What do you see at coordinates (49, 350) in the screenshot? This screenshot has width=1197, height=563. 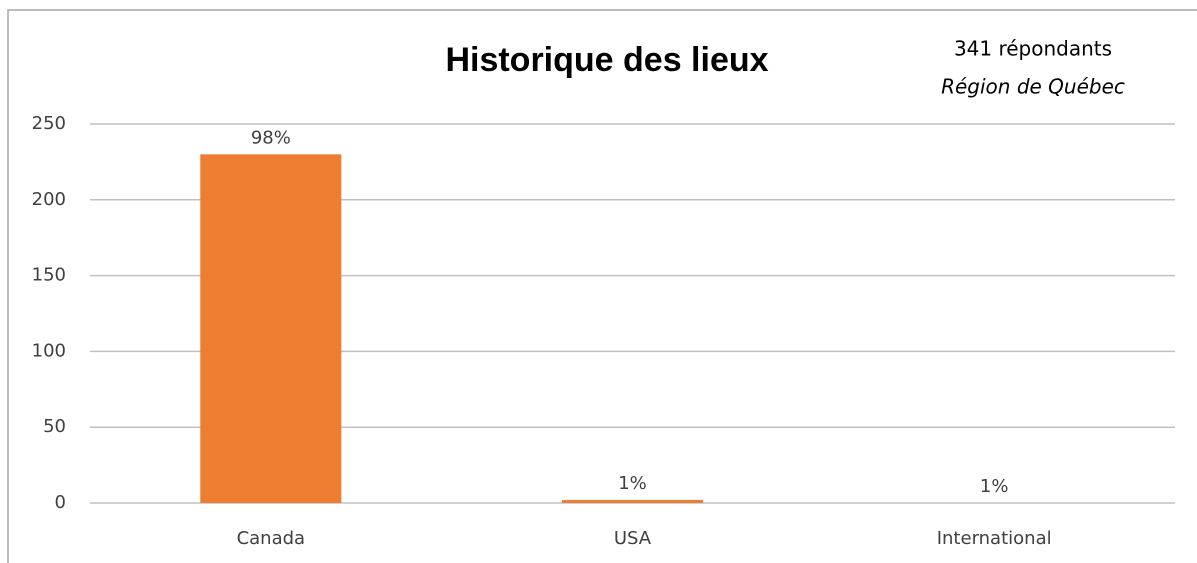 I see `y-tick-label: 100` at bounding box center [49, 350].